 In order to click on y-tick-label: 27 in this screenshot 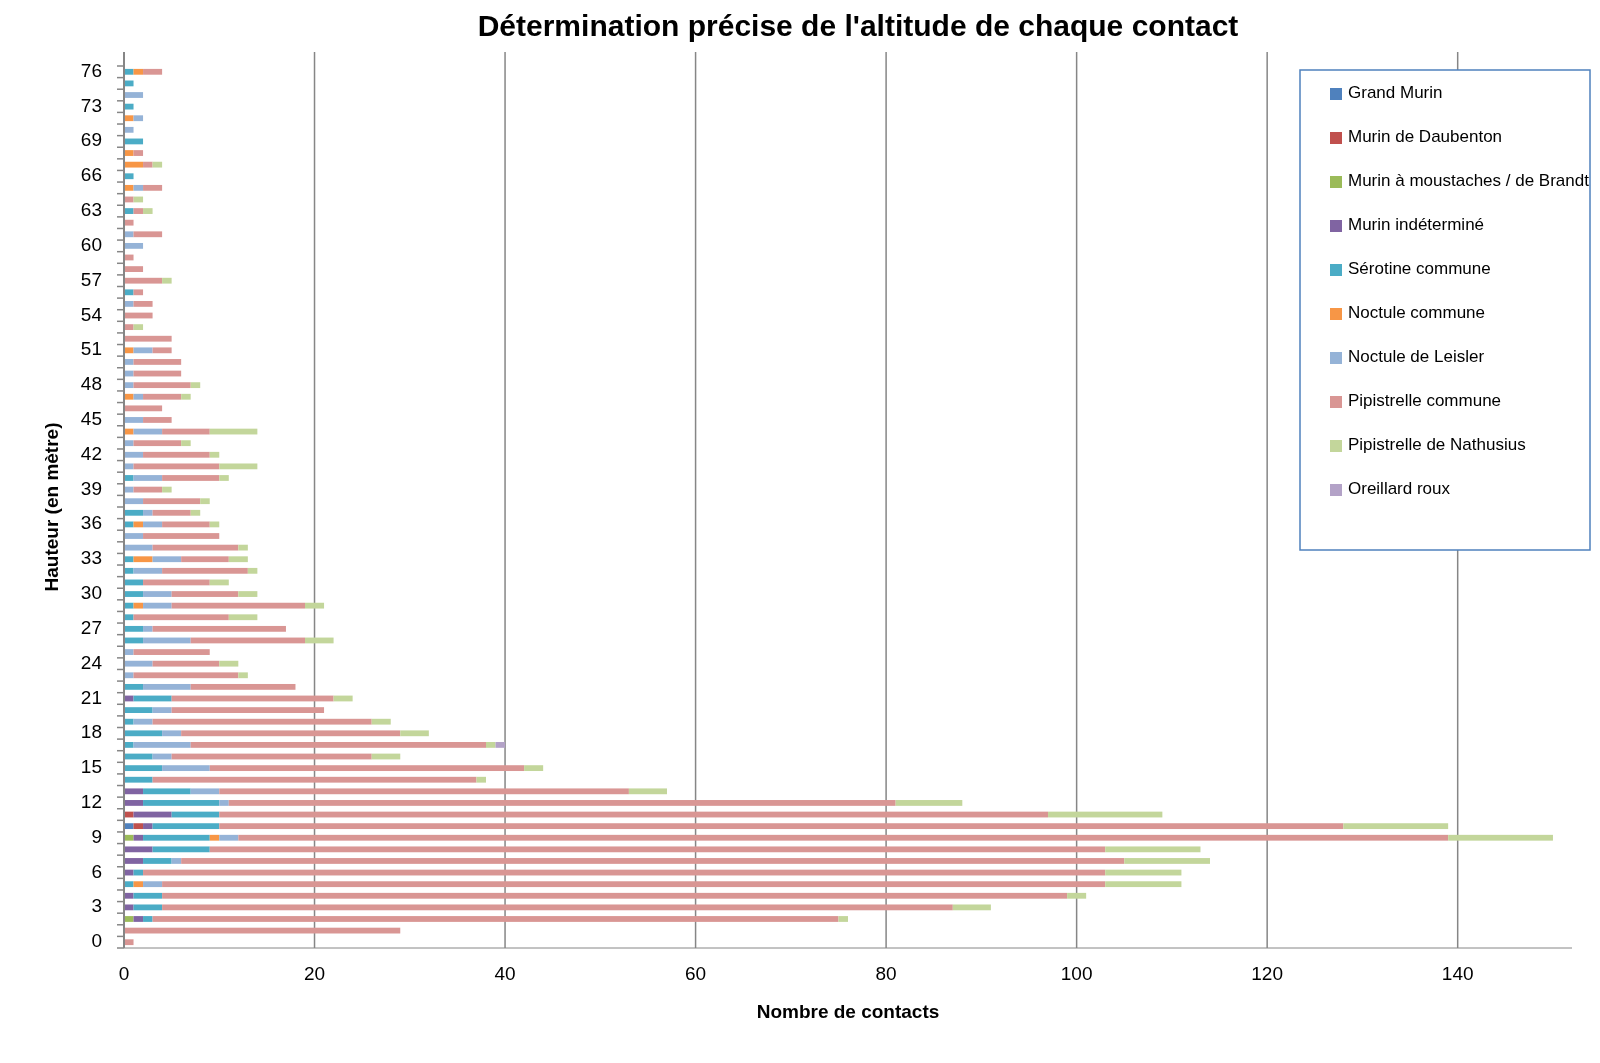, I will do `click(91, 627)`.